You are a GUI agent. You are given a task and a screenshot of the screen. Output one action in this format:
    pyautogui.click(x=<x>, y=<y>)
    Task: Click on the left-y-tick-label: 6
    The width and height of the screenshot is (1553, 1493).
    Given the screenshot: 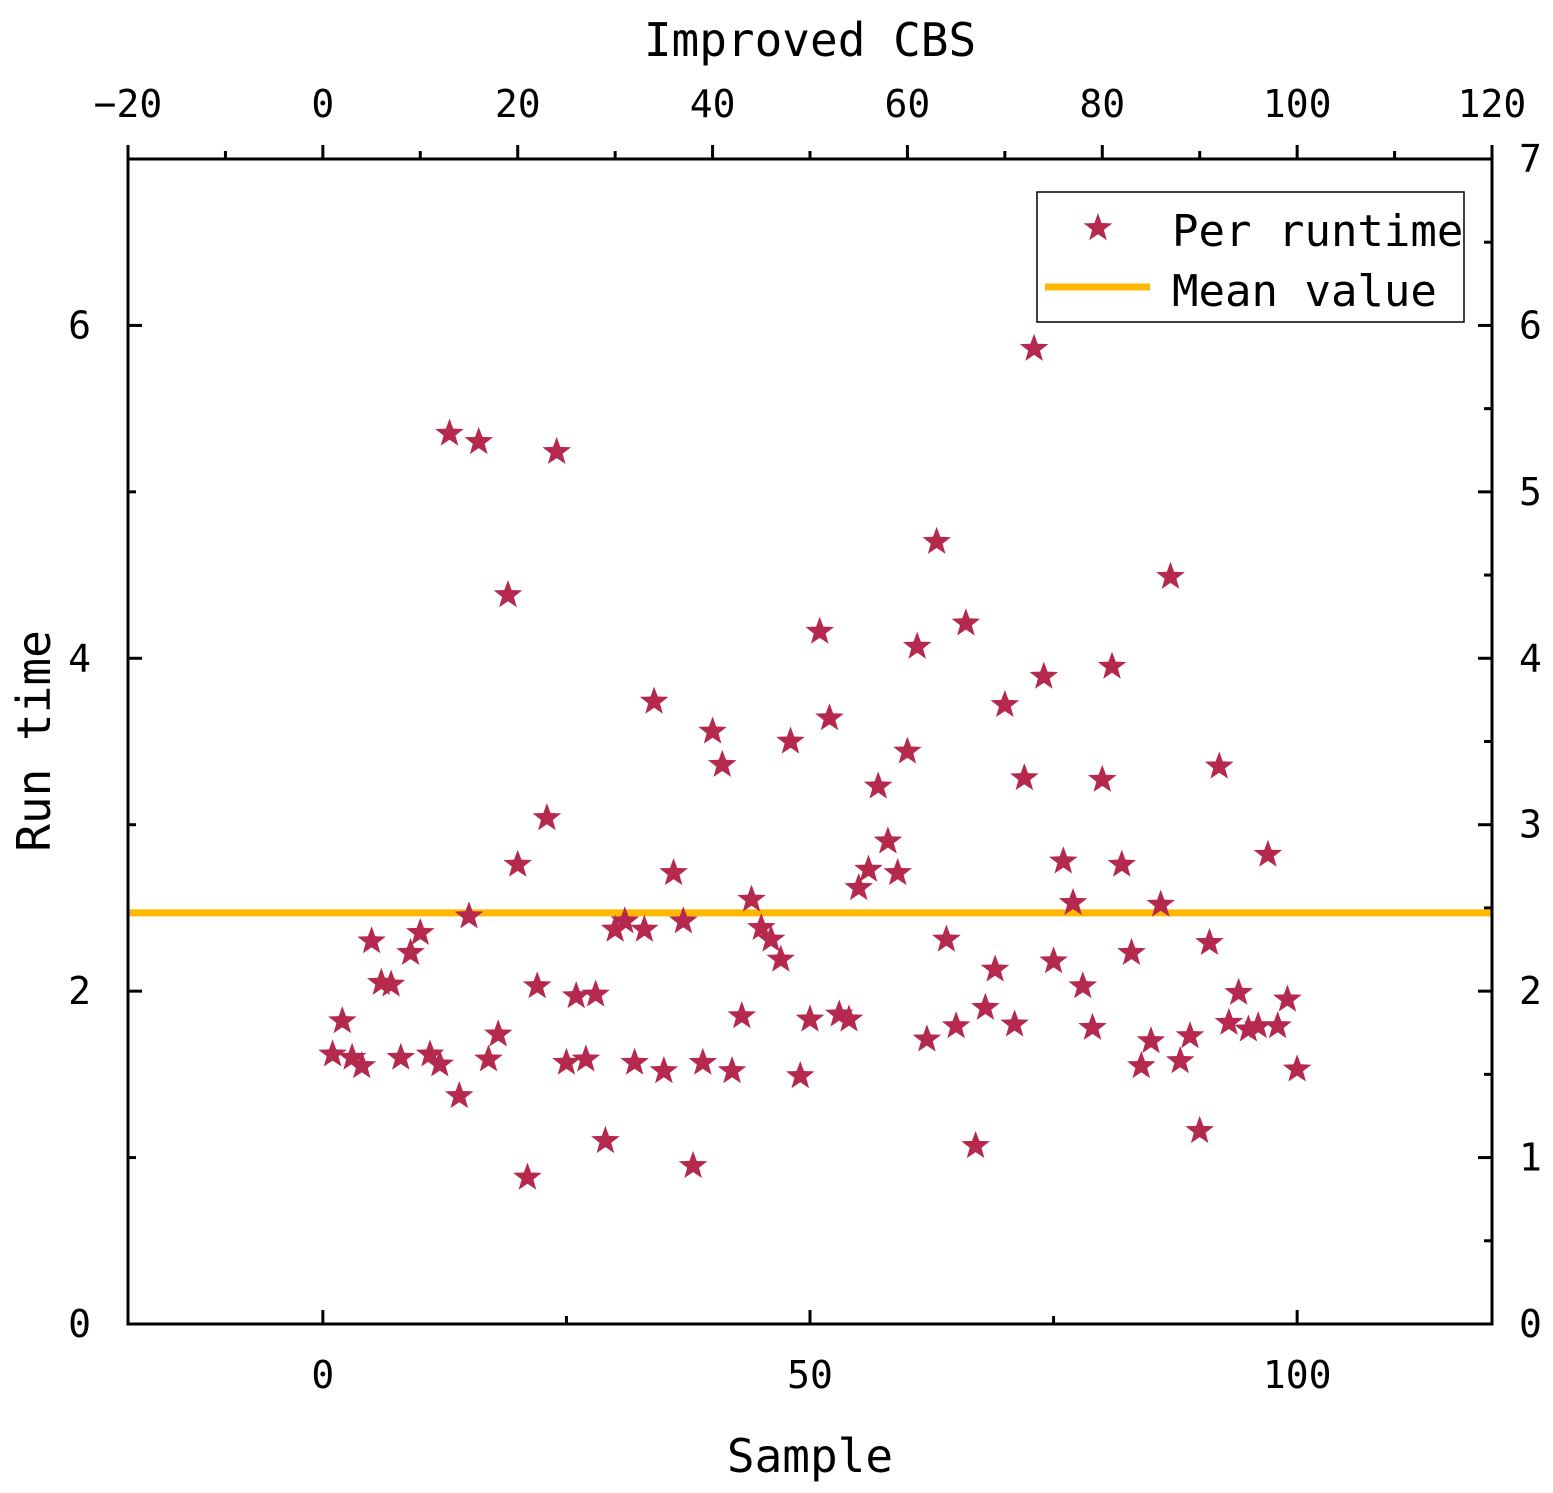 What is the action you would take?
    pyautogui.click(x=79, y=325)
    